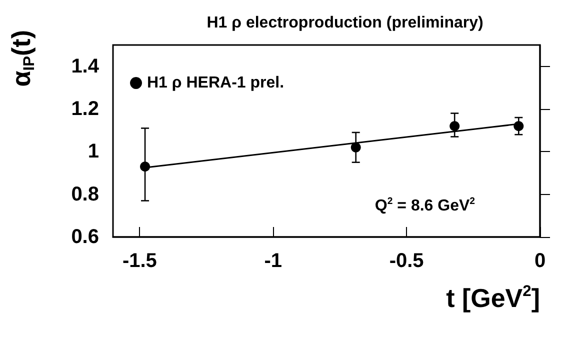  What do you see at coordinates (345, 23) in the screenshot?
I see `chart-title: H1 ρ electroproduction (preliminary)` at bounding box center [345, 23].